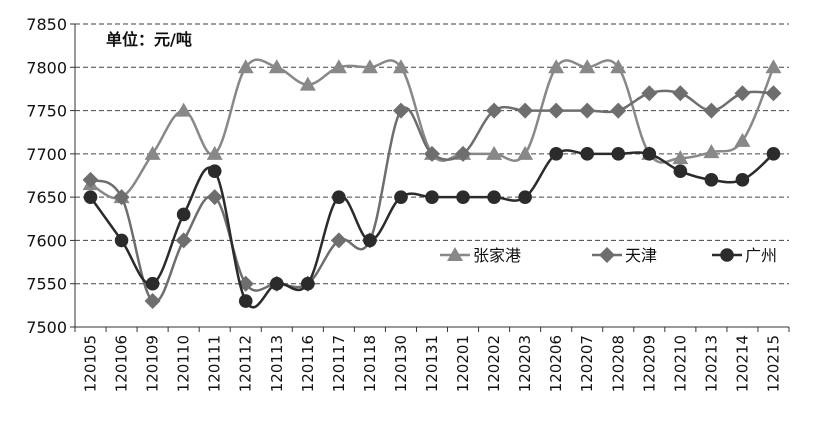  What do you see at coordinates (525, 363) in the screenshot?
I see `x-tick-label-120203: 120203` at bounding box center [525, 363].